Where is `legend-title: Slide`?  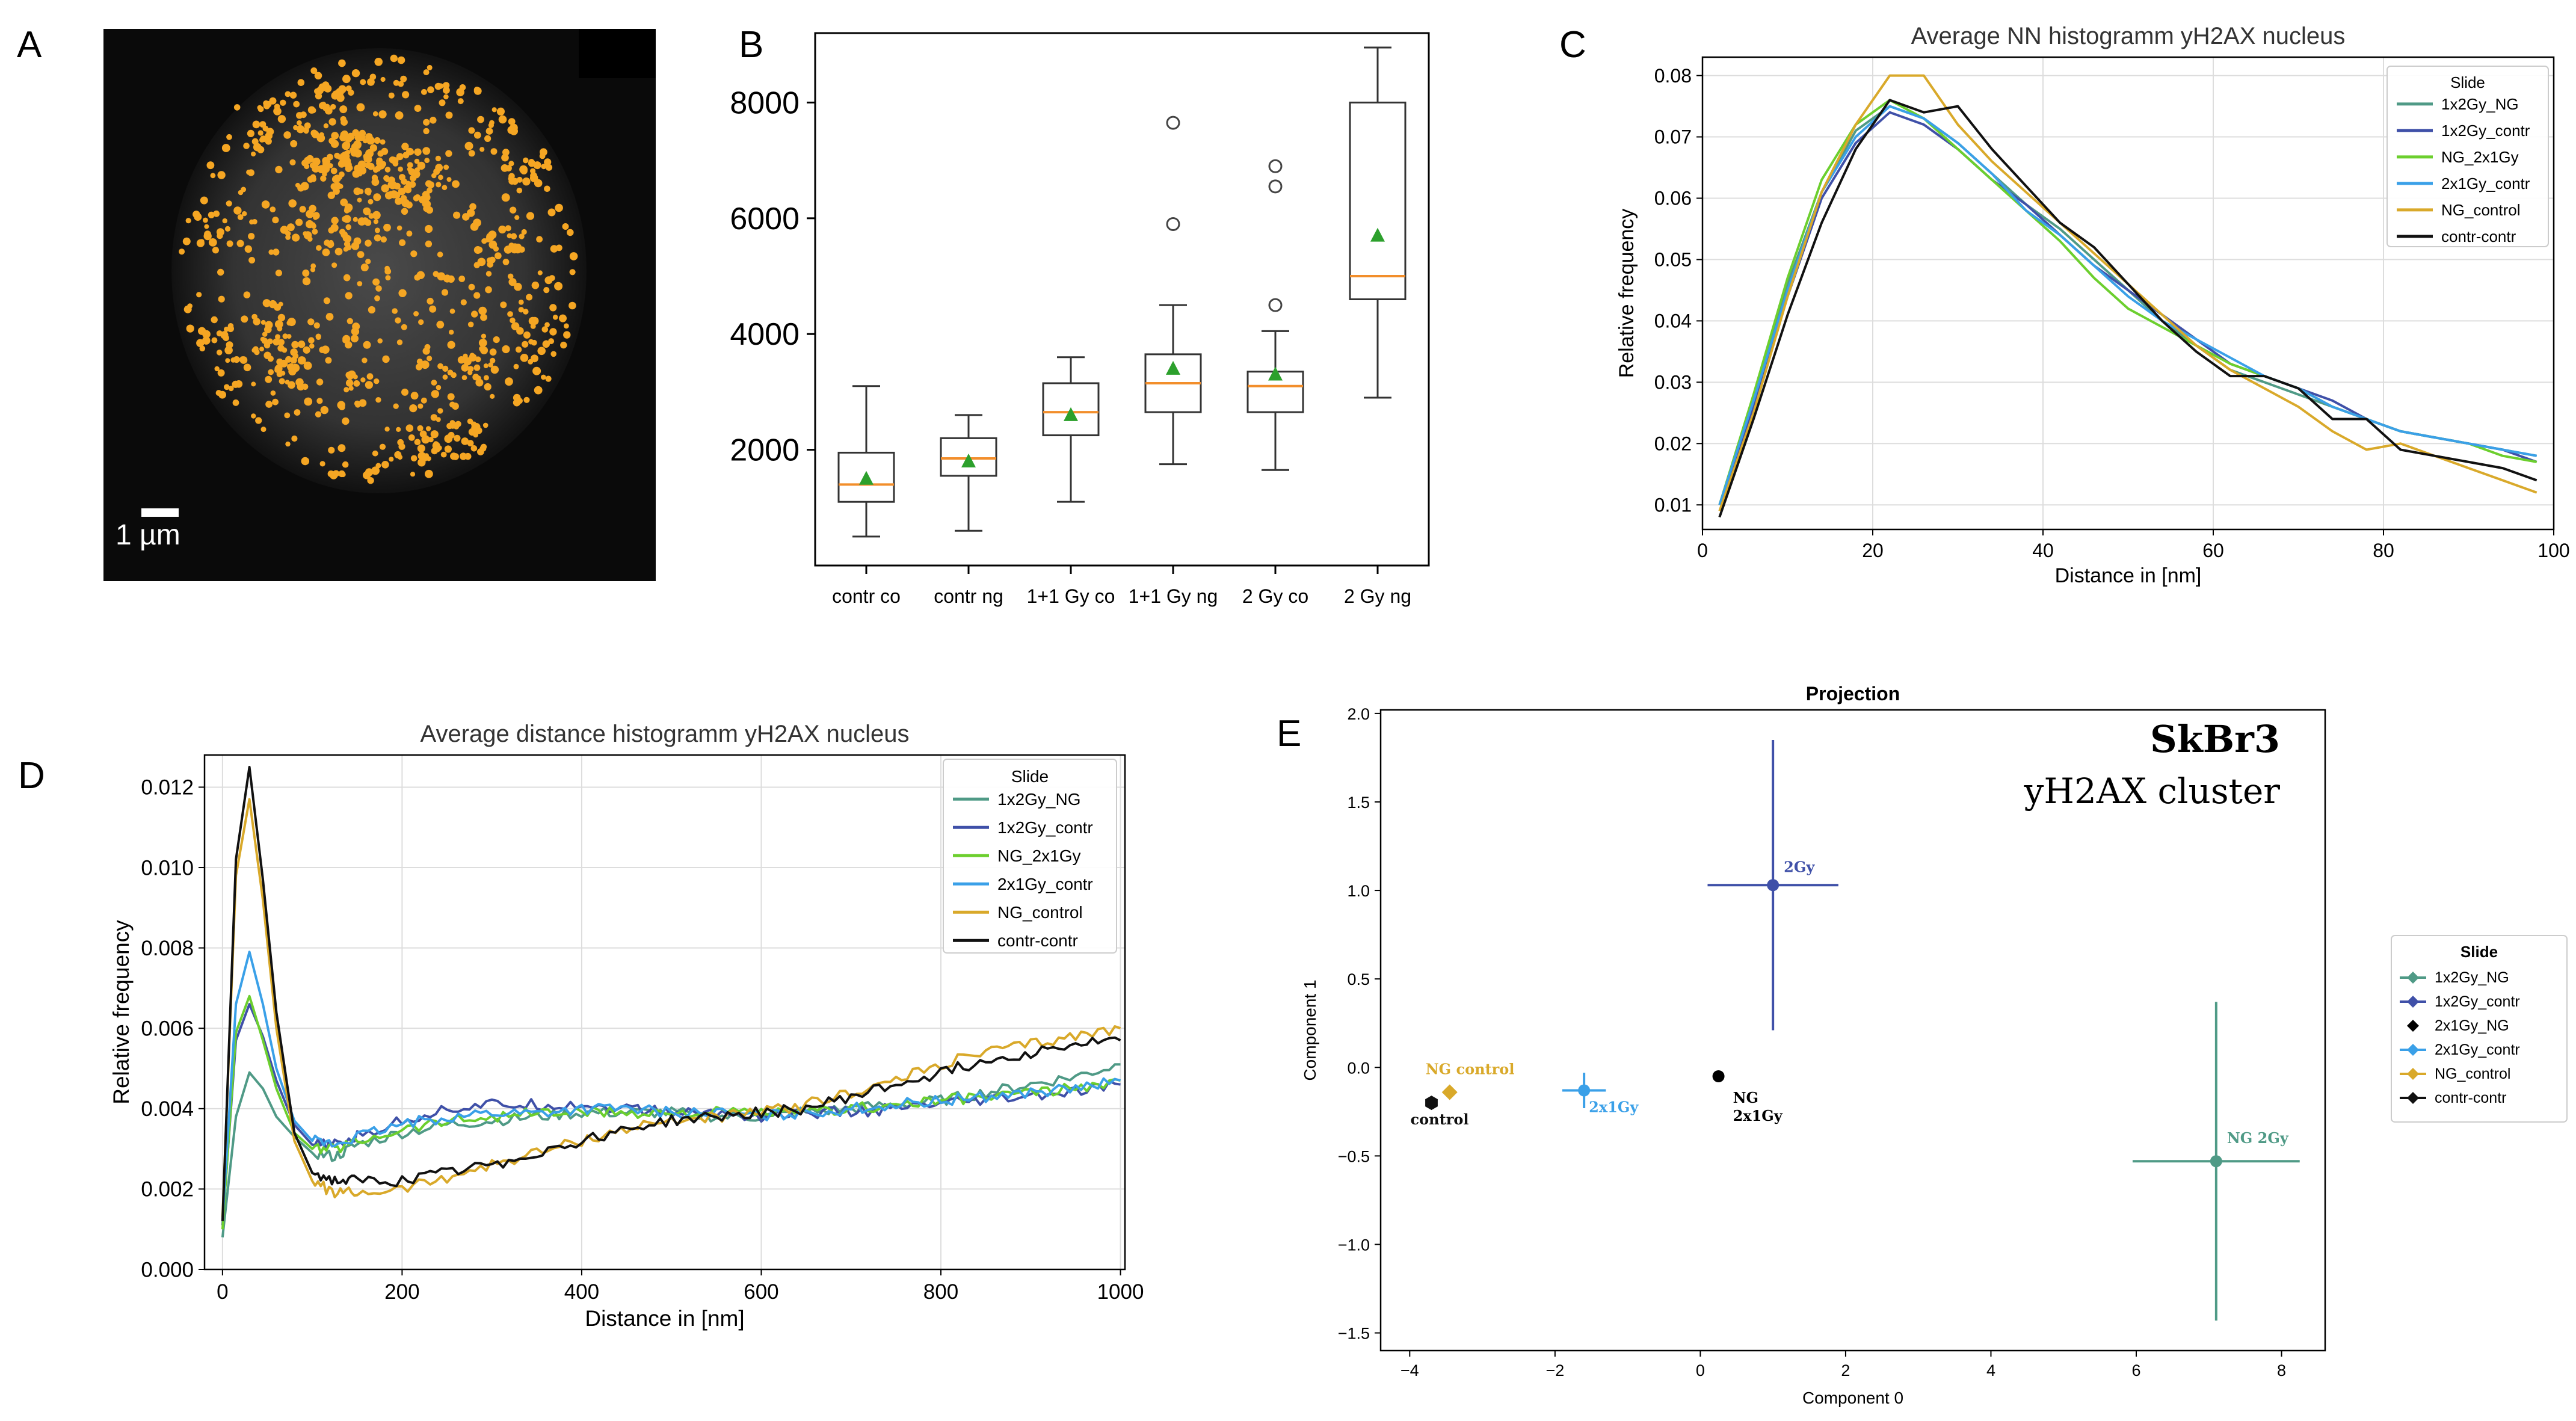
legend-title: Slide is located at coordinates (1030, 776).